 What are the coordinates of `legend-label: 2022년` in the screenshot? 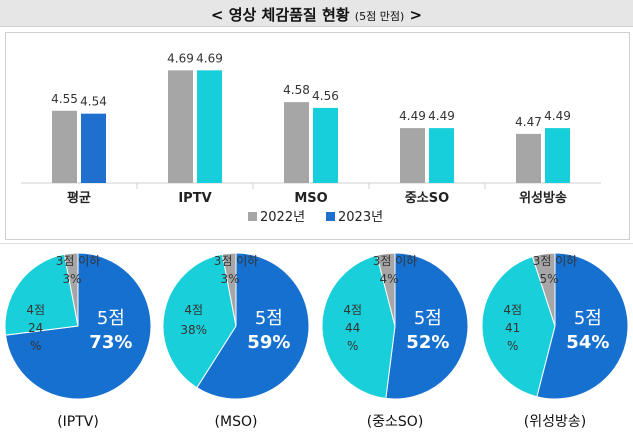 It's located at (282, 217).